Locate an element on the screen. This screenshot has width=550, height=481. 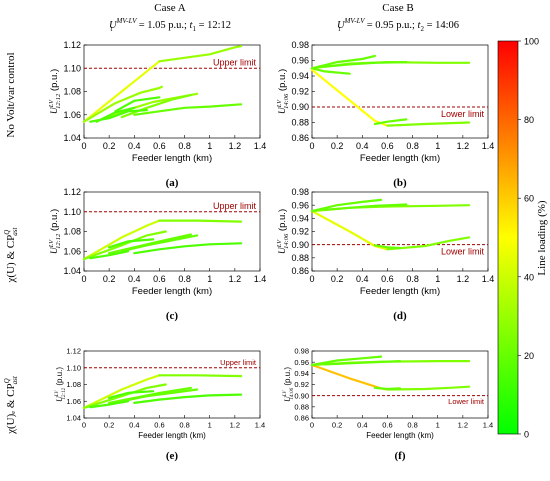
colorbar-tick-label: 0 is located at coordinates (526, 435).